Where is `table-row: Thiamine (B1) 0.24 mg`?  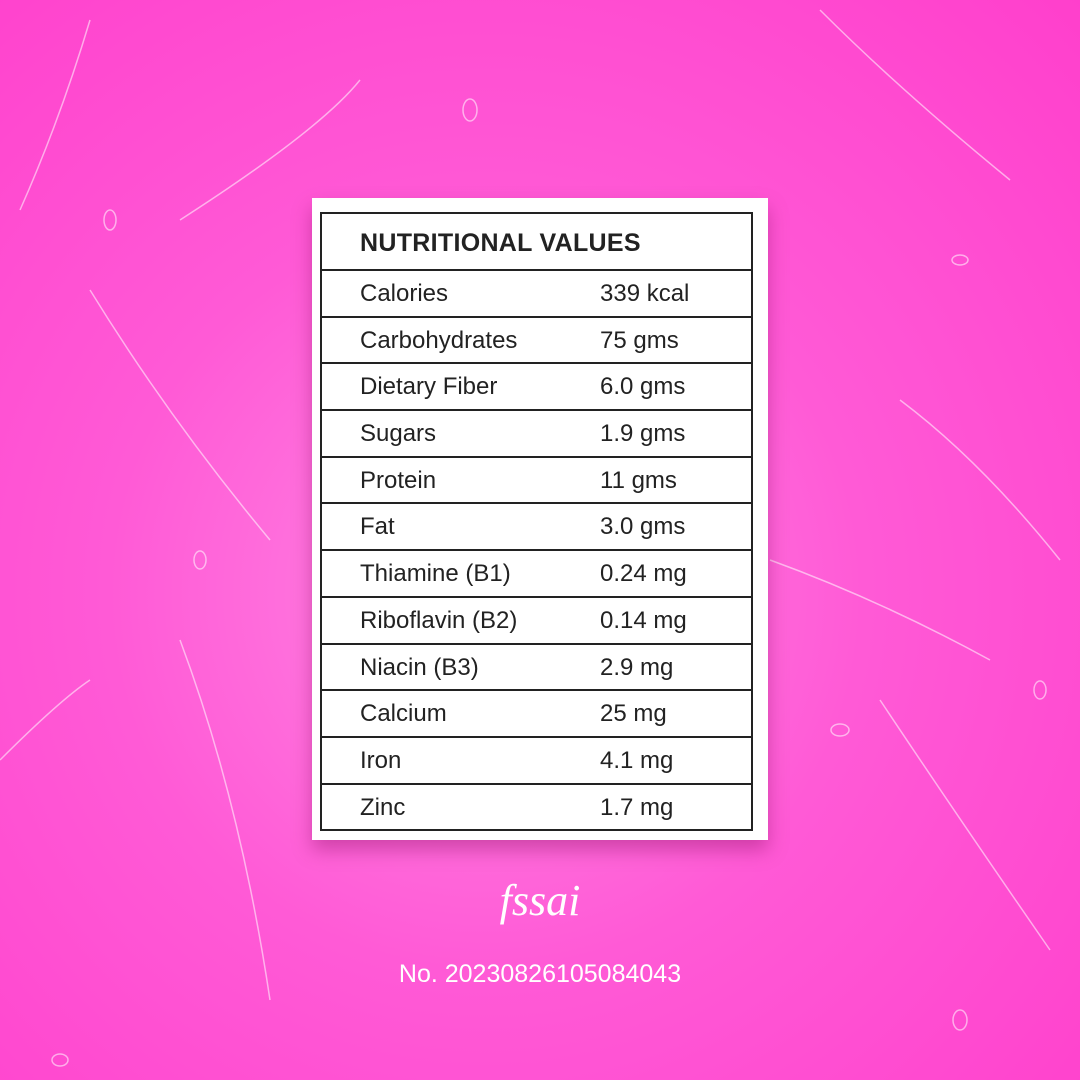 table-row: Thiamine (B1) 0.24 mg is located at coordinates (536, 574).